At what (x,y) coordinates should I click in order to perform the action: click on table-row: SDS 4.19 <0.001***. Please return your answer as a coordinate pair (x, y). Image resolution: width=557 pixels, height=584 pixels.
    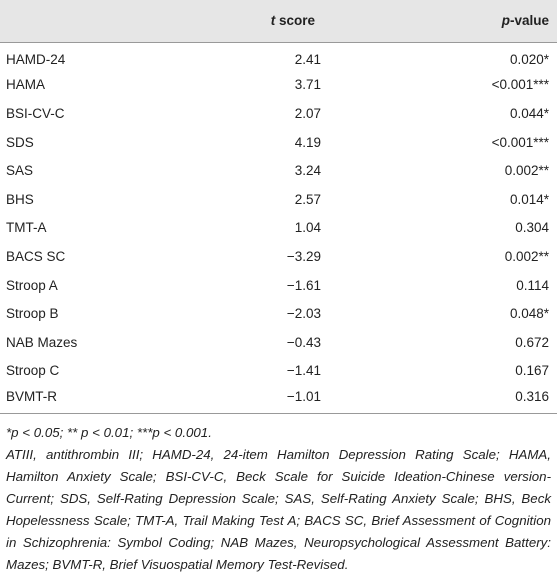
    Looking at the image, I should click on (278, 142).